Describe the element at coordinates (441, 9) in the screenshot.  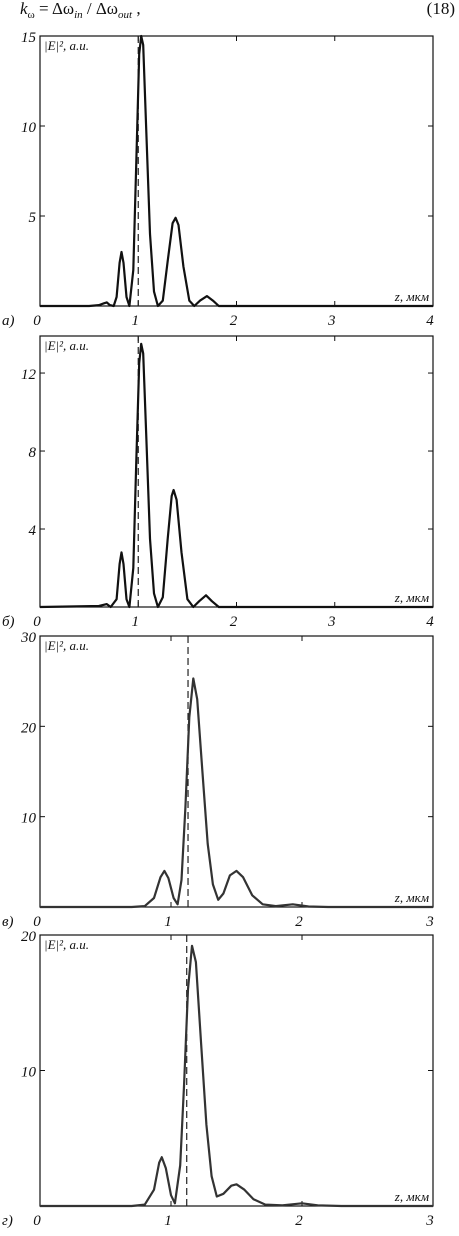
I see `equation-number: (18)` at that location.